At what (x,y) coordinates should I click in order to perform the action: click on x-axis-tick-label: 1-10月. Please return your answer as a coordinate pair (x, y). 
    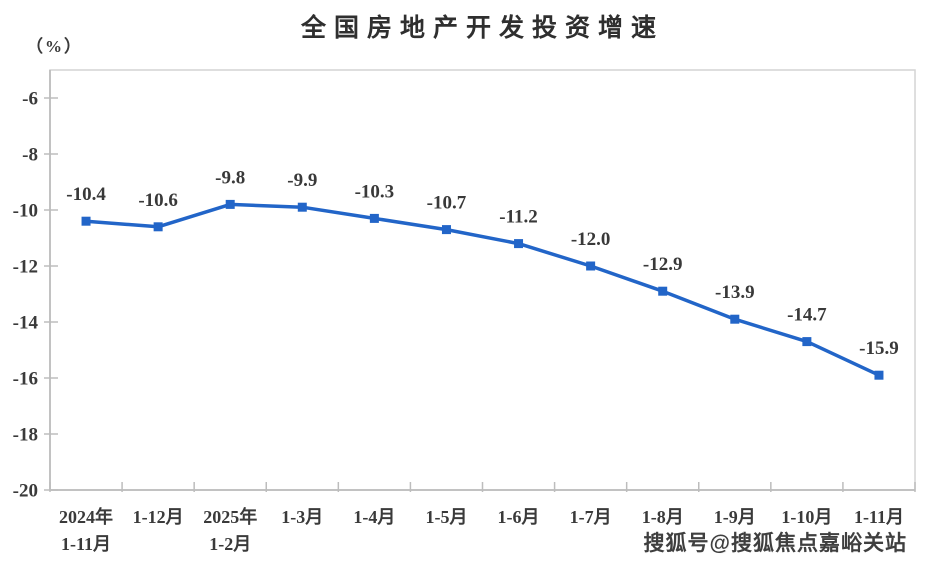
    Looking at the image, I should click on (806, 517).